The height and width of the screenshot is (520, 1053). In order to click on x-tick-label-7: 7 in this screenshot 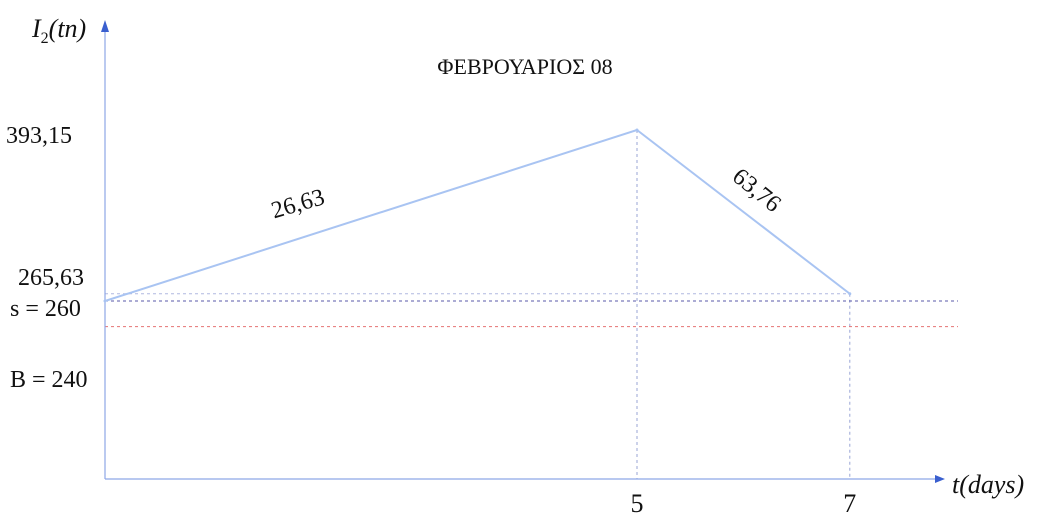, I will do `click(849, 503)`.